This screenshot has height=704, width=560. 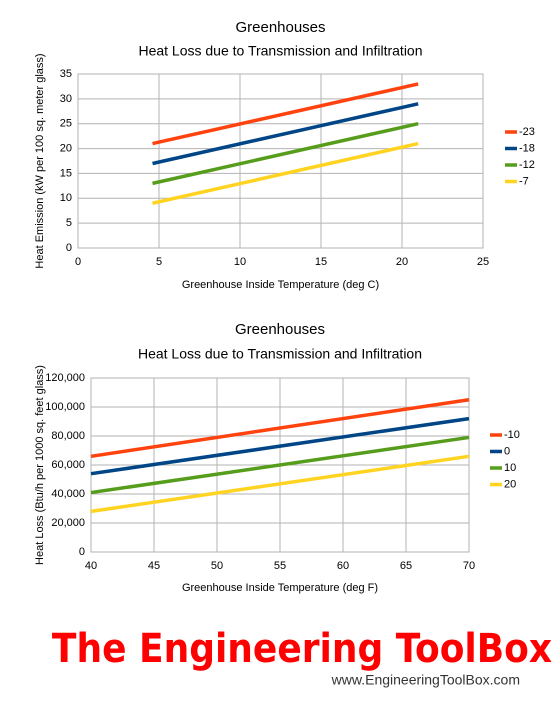 What do you see at coordinates (66, 173) in the screenshot?
I see `y-tick-label: 15` at bounding box center [66, 173].